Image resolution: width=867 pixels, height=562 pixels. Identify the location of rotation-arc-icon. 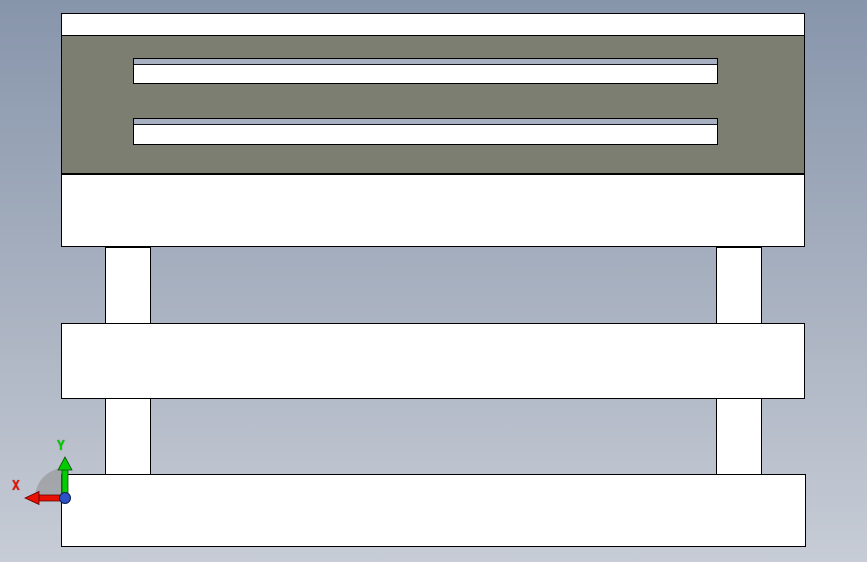
(50, 483).